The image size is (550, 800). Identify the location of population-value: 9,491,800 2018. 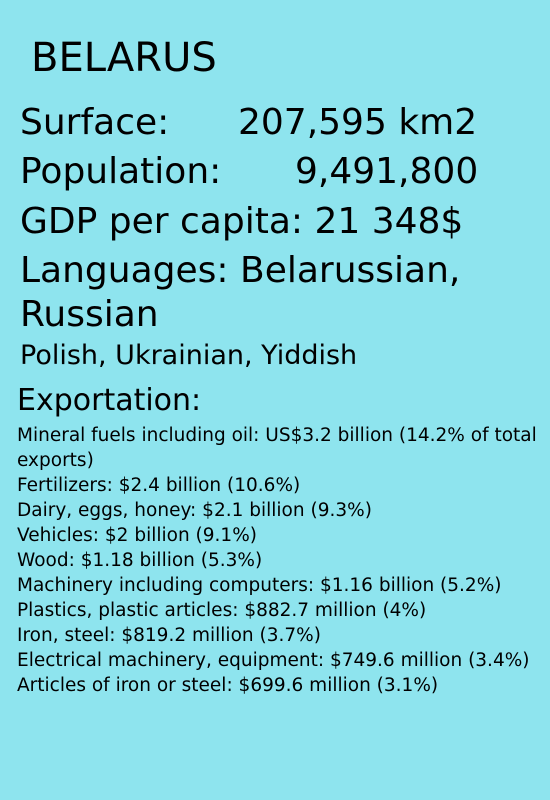
(386, 172).